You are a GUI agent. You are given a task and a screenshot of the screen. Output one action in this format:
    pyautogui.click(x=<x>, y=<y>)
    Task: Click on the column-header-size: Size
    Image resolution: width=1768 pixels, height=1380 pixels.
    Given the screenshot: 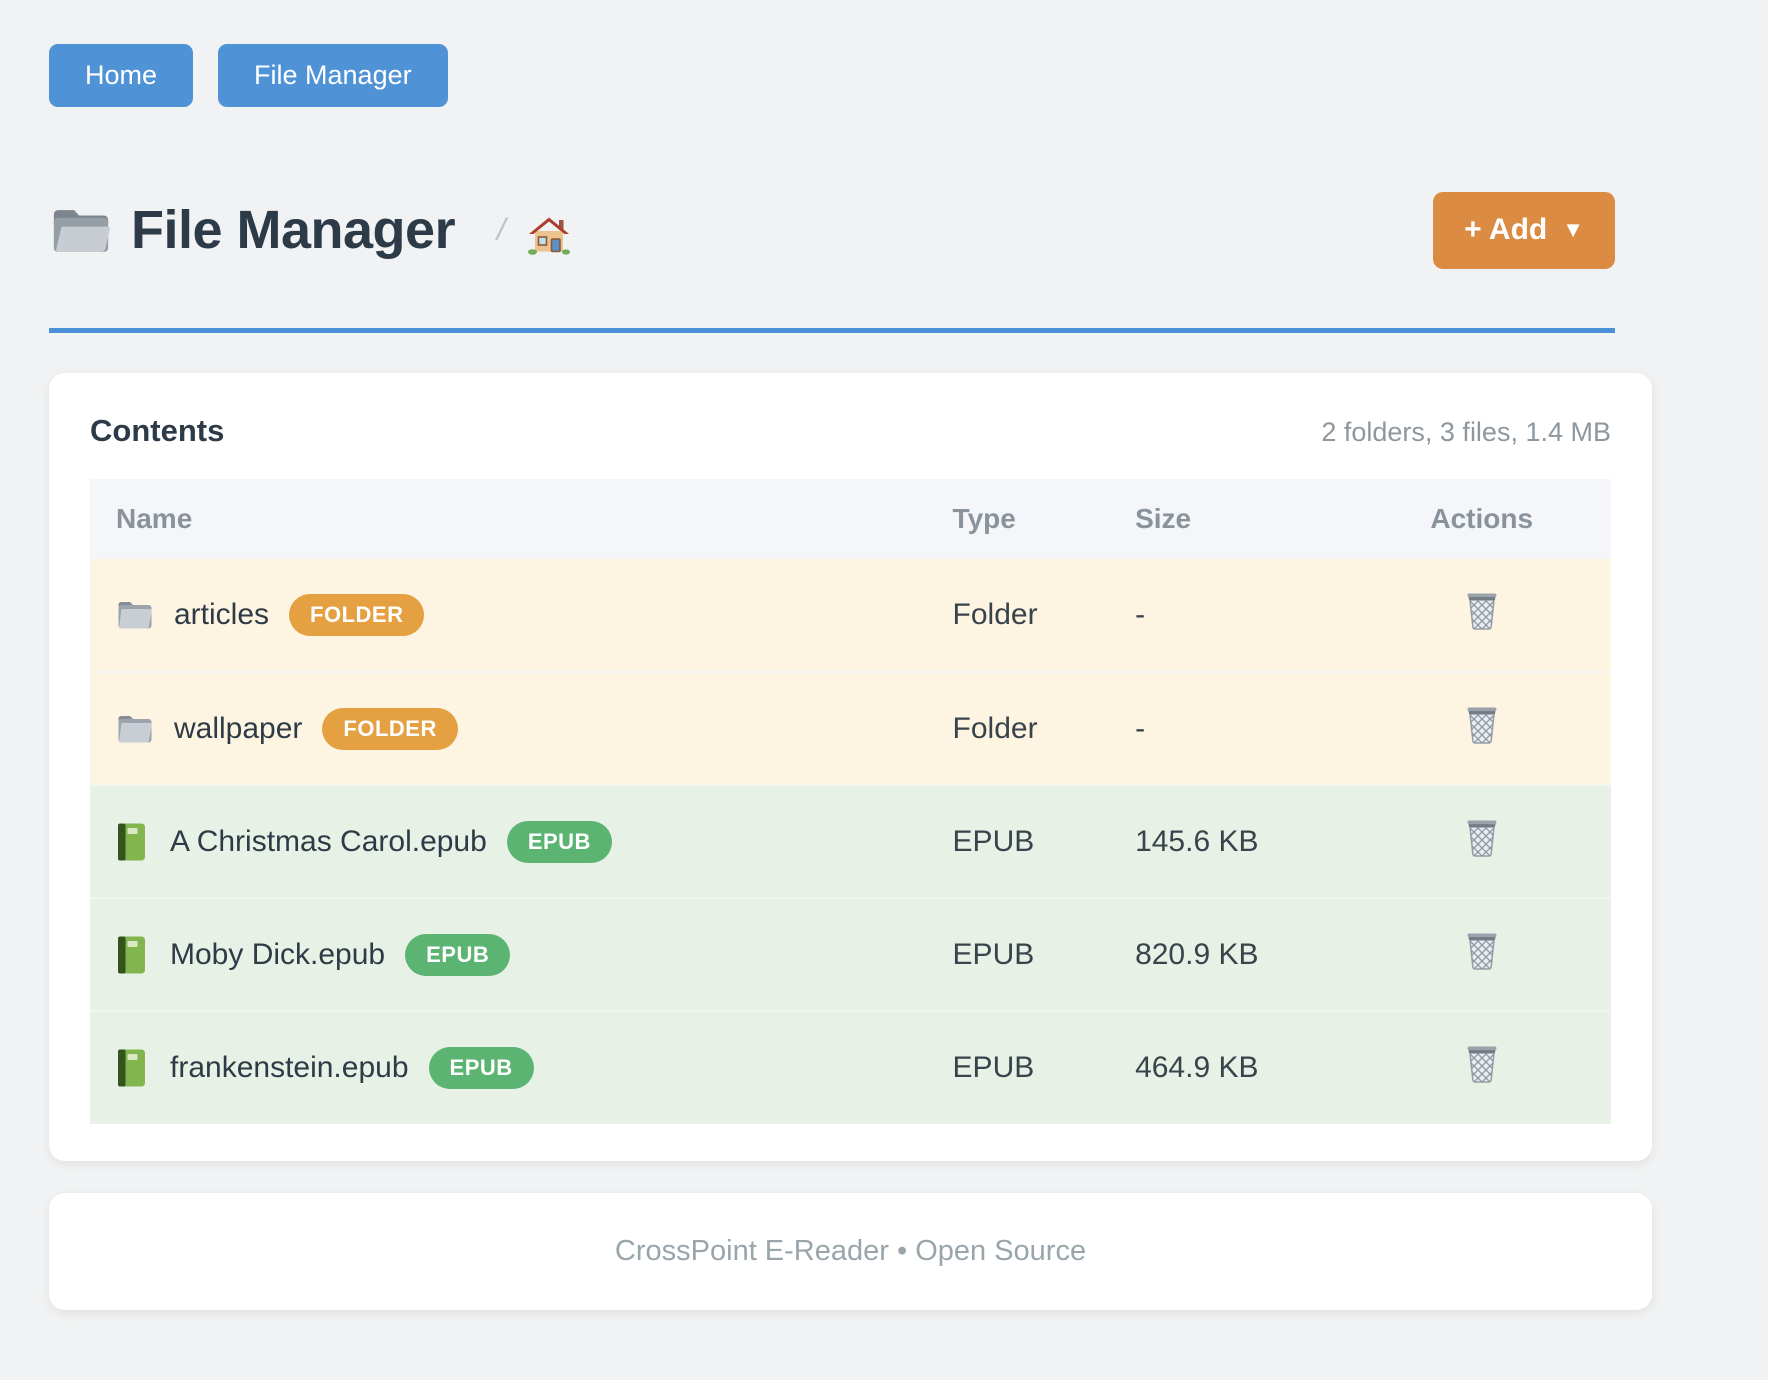 What is the action you would take?
    pyautogui.click(x=1163, y=518)
    